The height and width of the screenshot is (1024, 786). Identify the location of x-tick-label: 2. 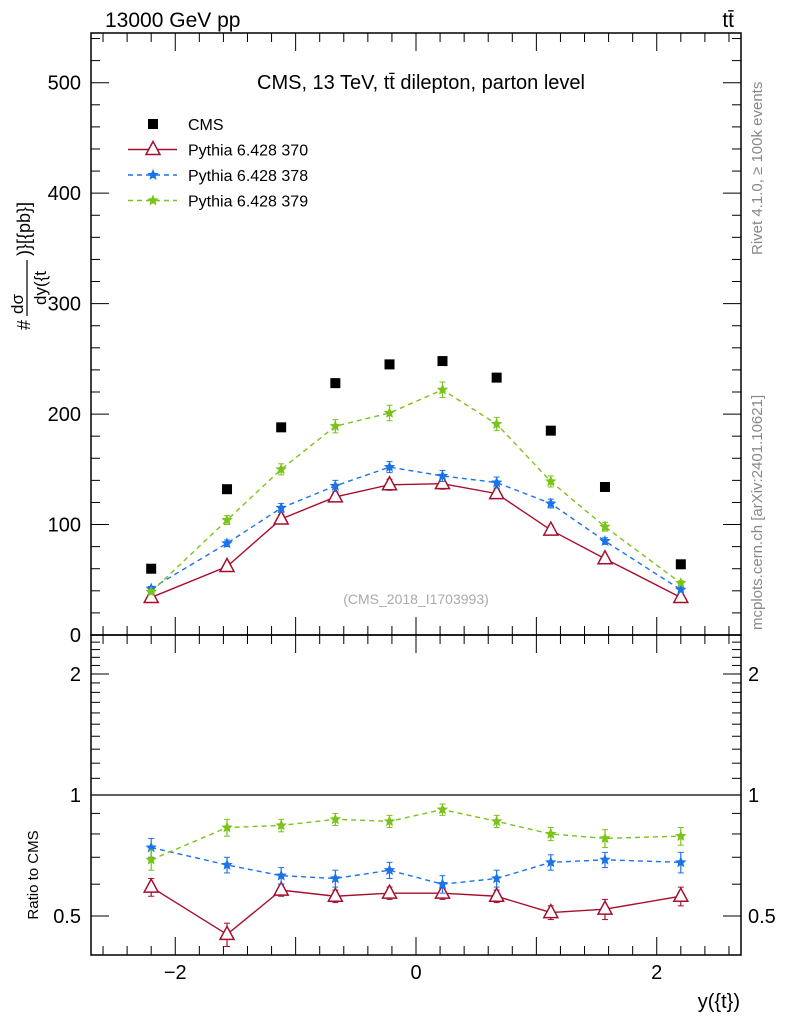
(656, 973).